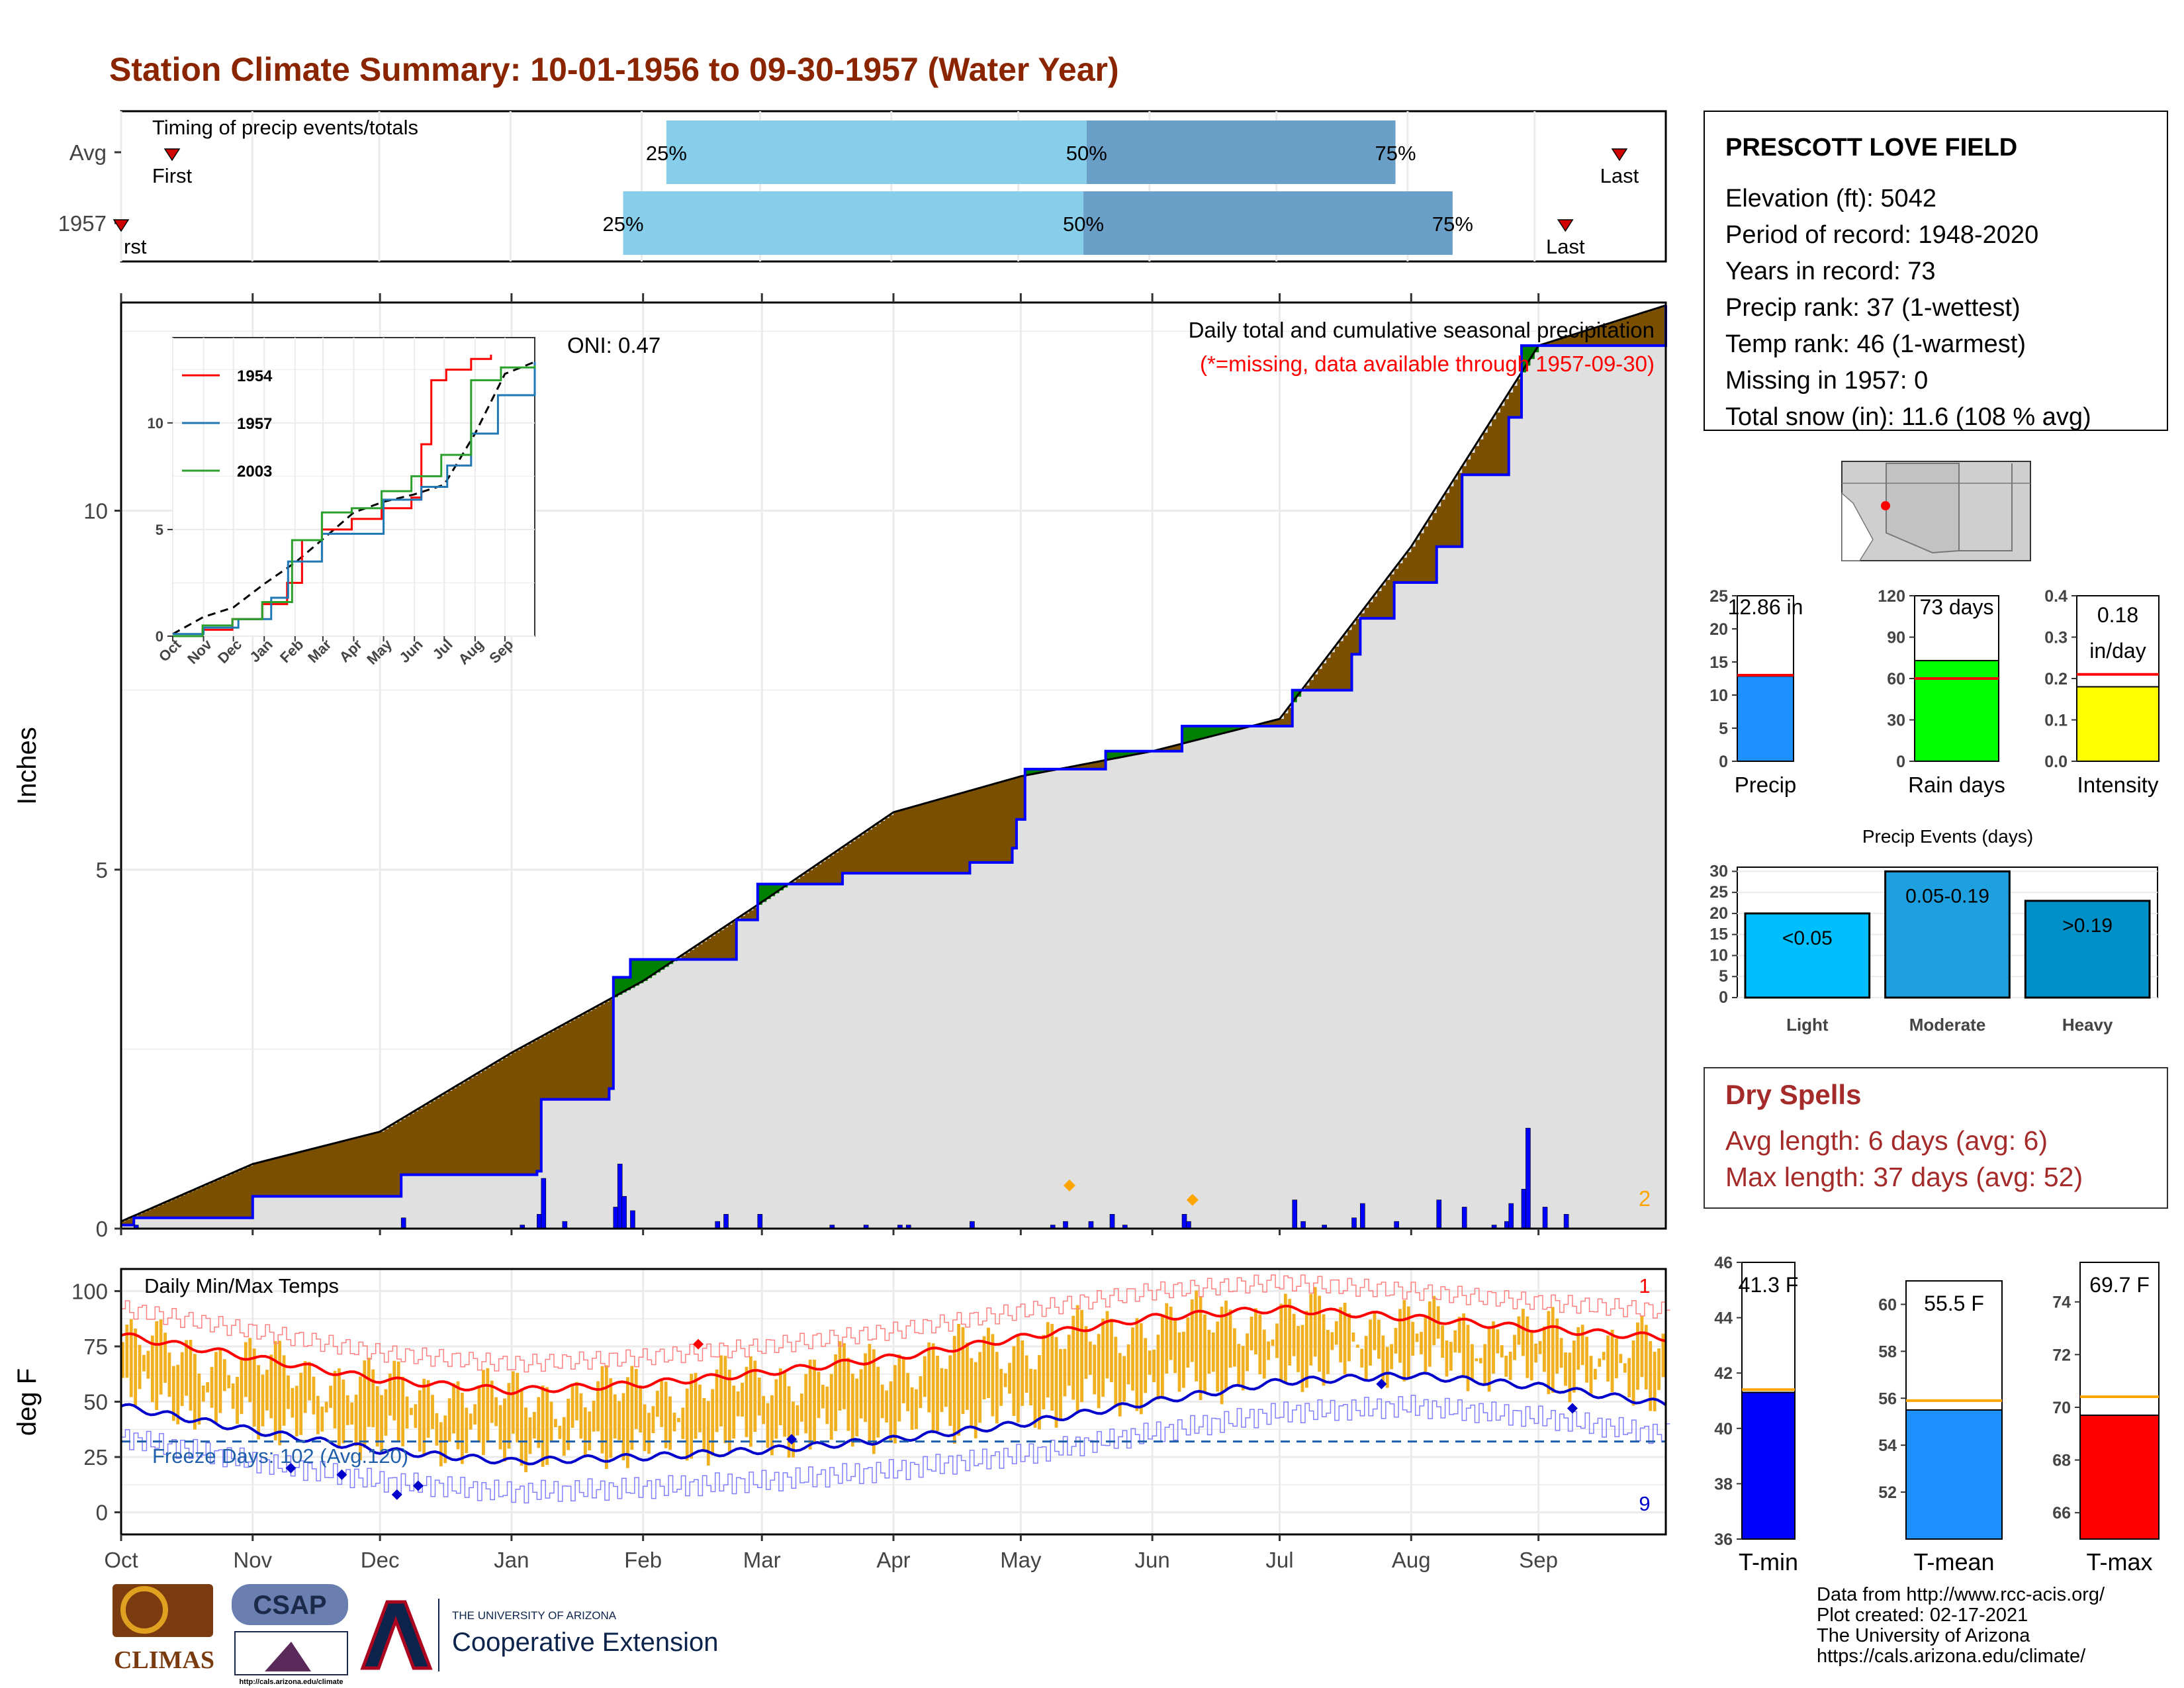  I want to click on y-tick-label: 10, so click(95, 511).